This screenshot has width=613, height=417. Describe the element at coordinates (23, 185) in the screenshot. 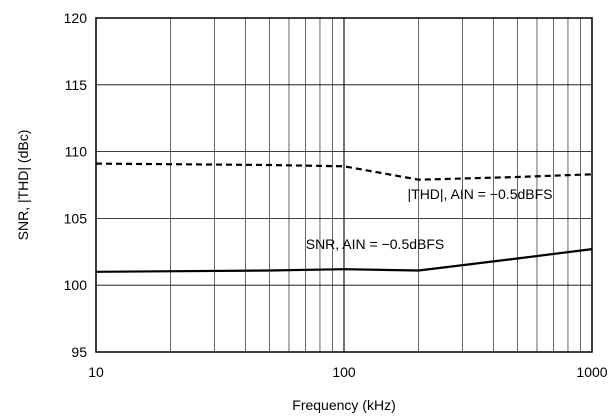

I see `y-axis-label: SNR, |THD| (dBc)` at that location.